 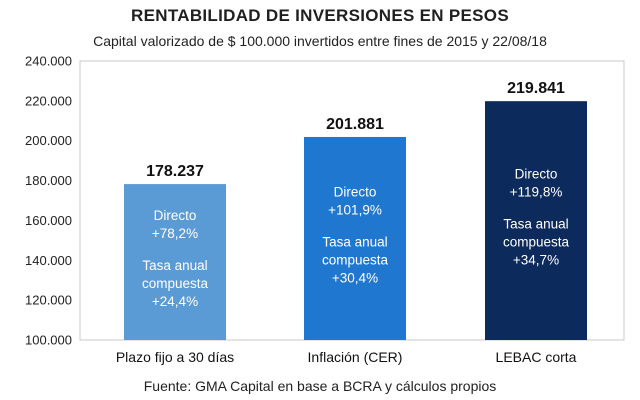 I want to click on chart-title: RENTABILIDAD DE INVERSIONES EN PESOS, so click(x=320, y=15).